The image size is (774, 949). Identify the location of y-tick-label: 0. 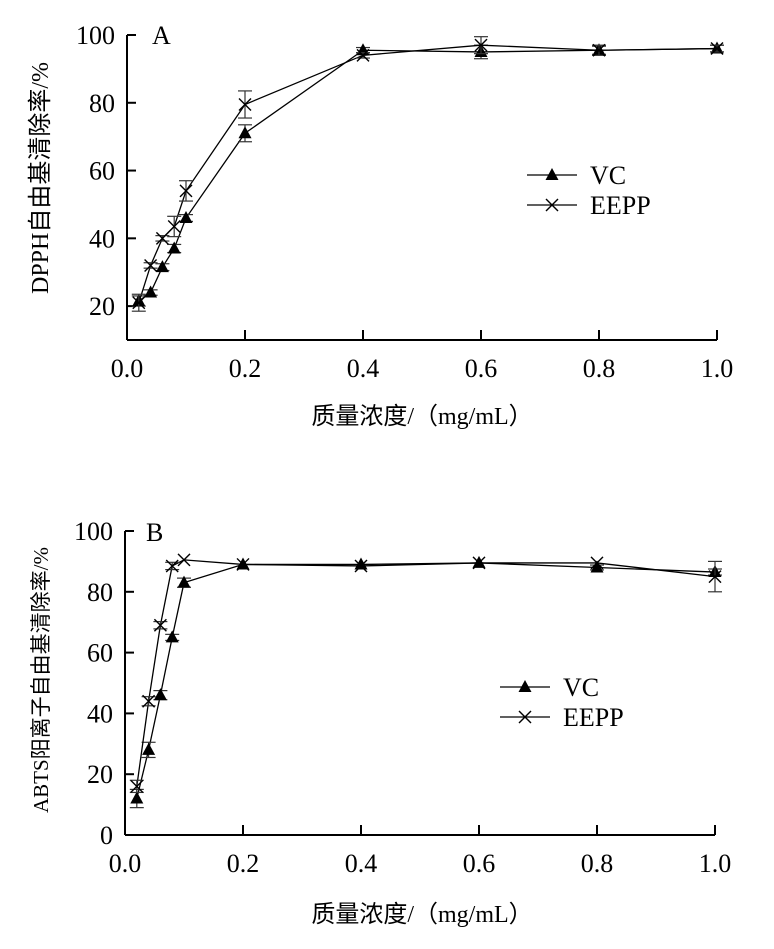
(106, 835).